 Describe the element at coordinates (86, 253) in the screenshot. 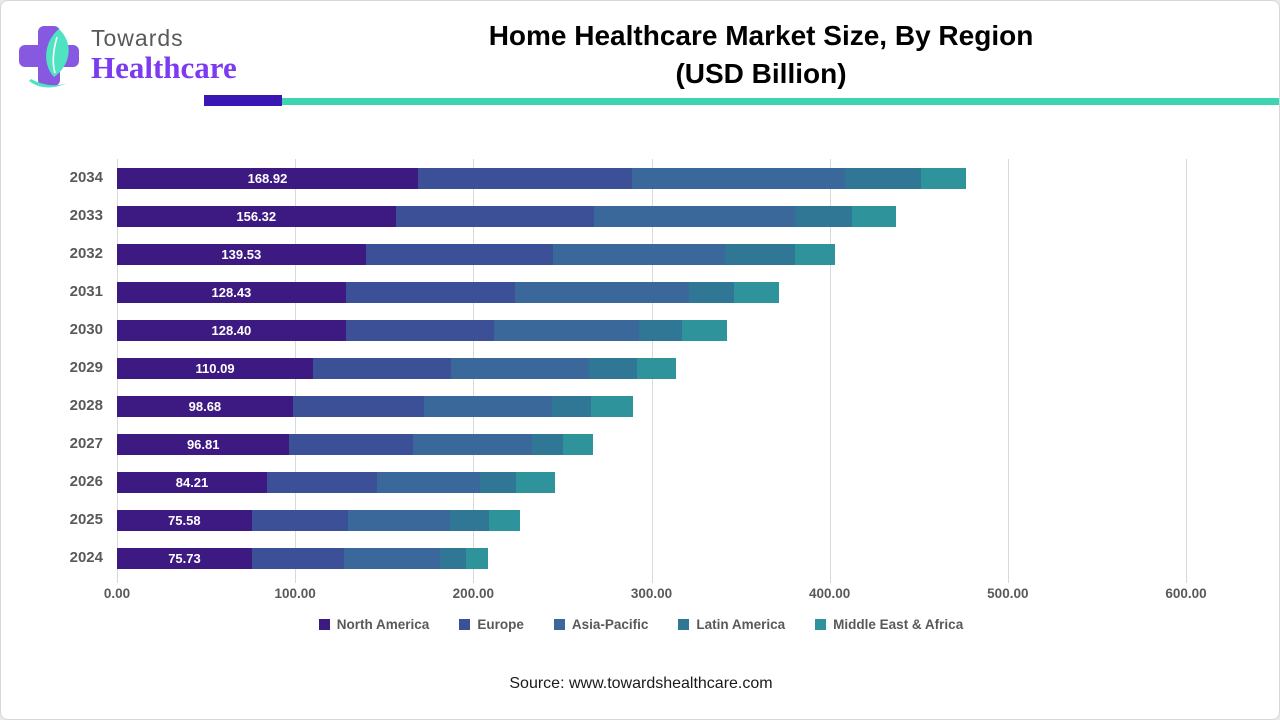

I see `y-axis-label-2032: 2032` at that location.